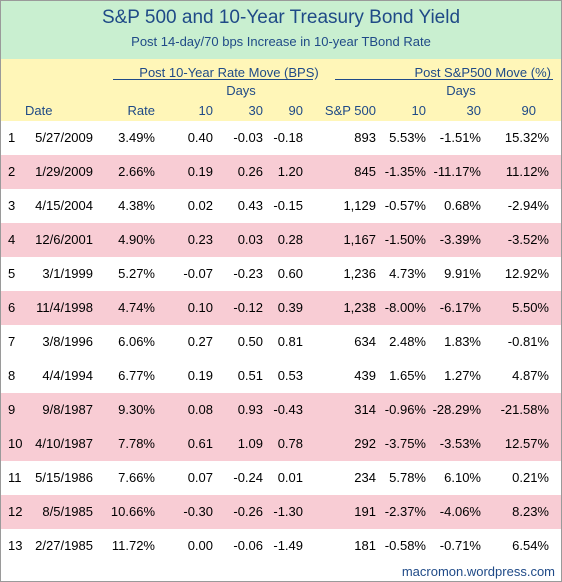  I want to click on cell-sp: 234, so click(365, 477).